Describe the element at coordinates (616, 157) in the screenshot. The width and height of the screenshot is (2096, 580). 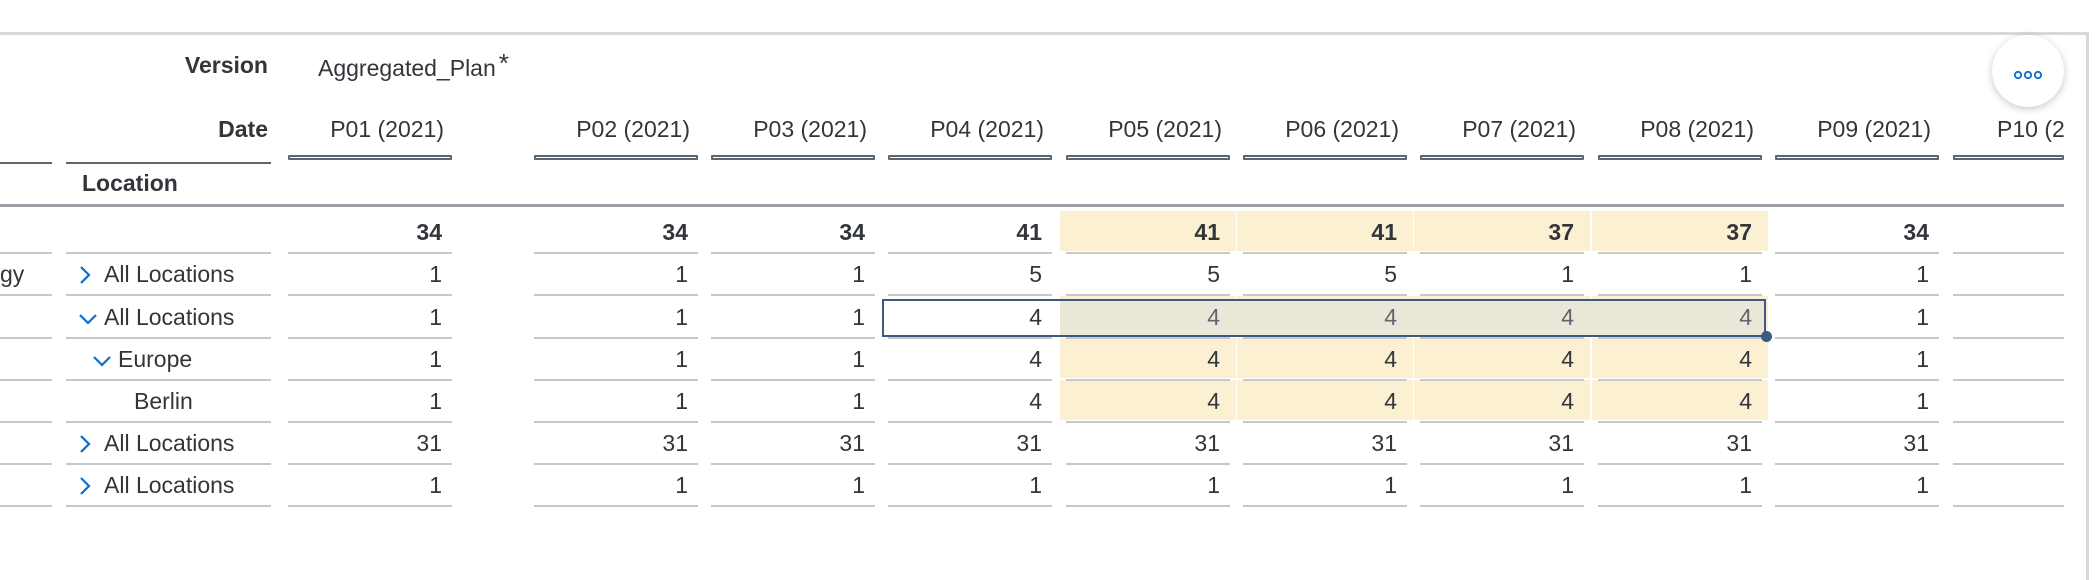
I see `column-header-underline` at that location.